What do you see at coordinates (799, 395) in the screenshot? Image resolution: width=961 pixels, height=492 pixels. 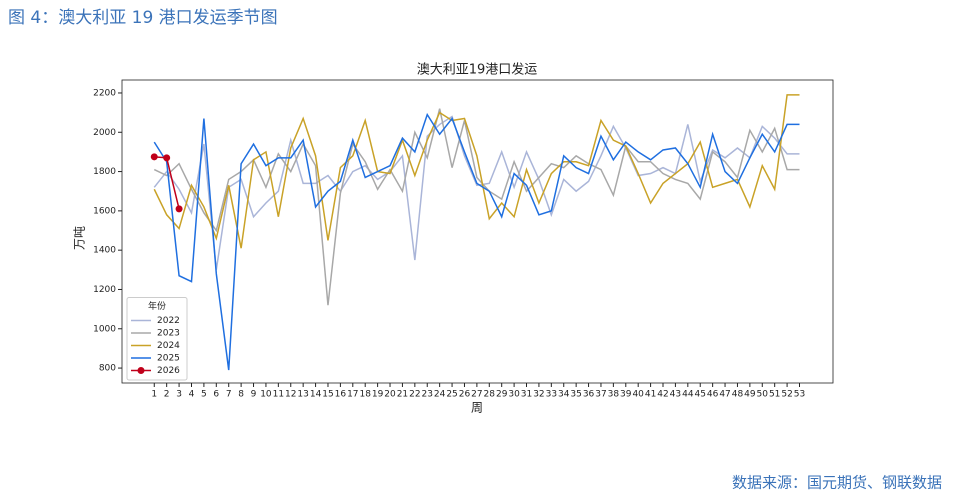 I see `x-tick-label: 53` at bounding box center [799, 395].